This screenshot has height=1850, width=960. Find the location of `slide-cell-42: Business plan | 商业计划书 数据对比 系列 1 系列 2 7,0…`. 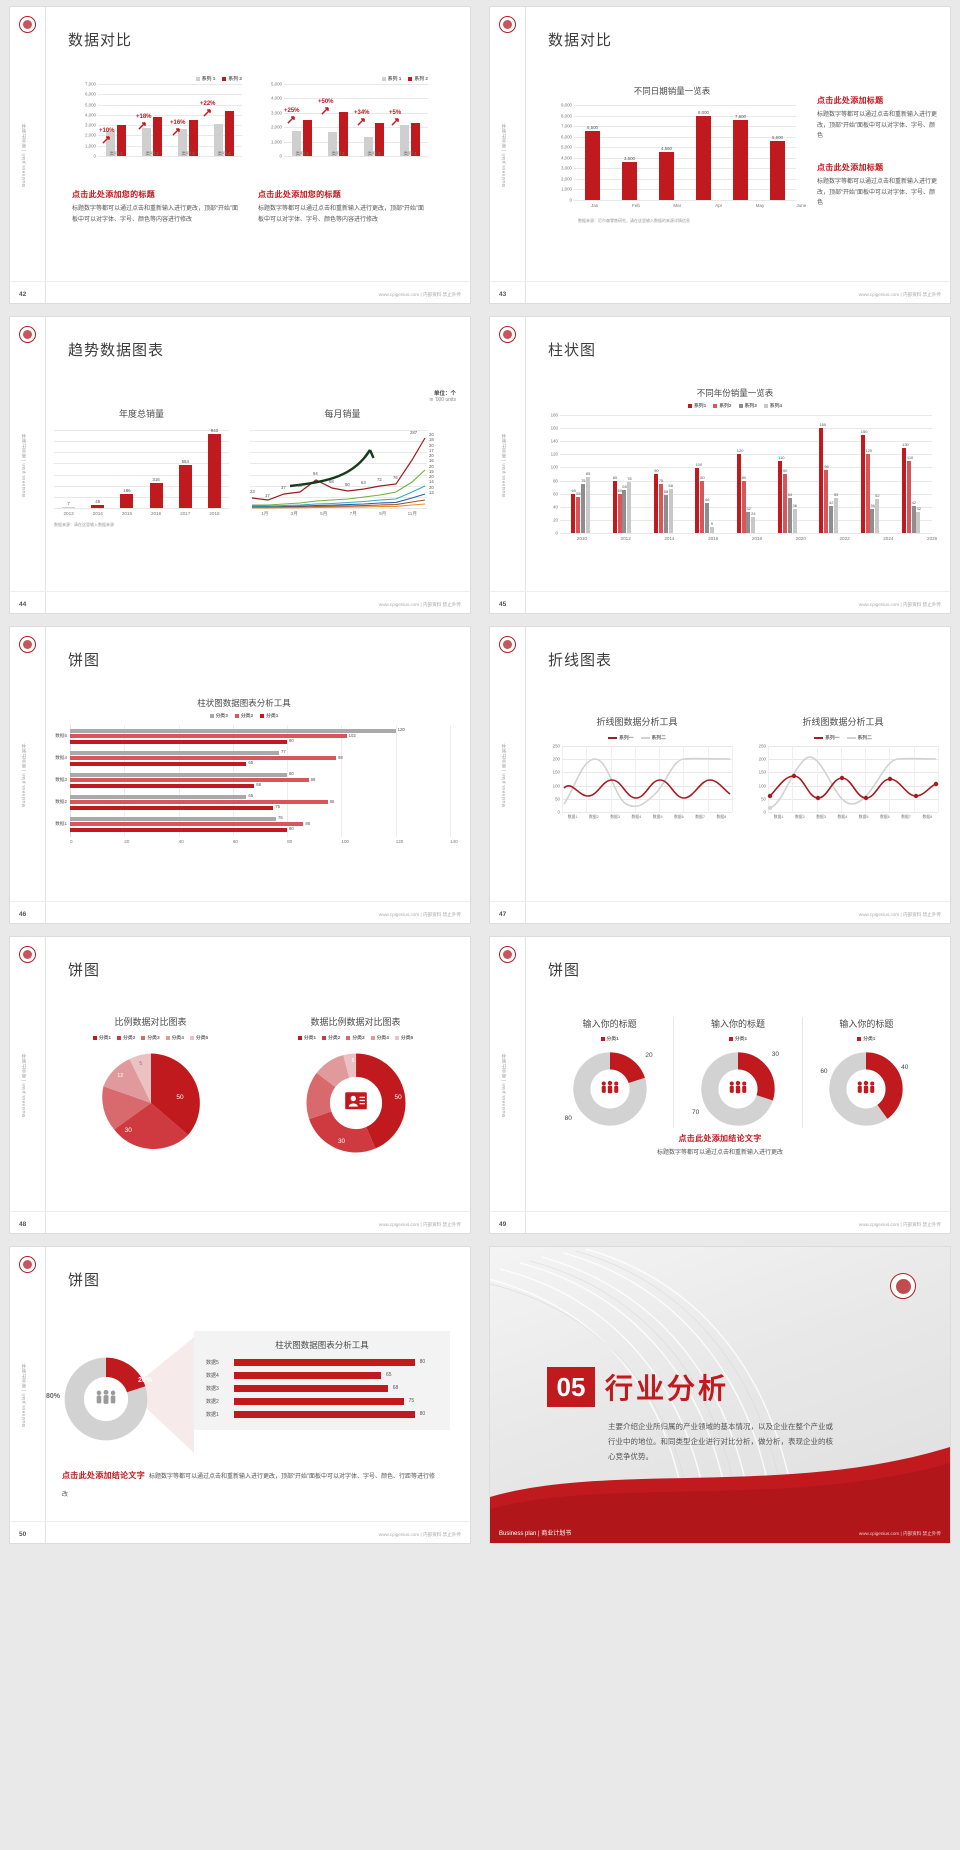

slide-cell-42: Business plan | 商业计划书 数据对比 系列 1 系列 2 7,0… is located at coordinates (240, 155).